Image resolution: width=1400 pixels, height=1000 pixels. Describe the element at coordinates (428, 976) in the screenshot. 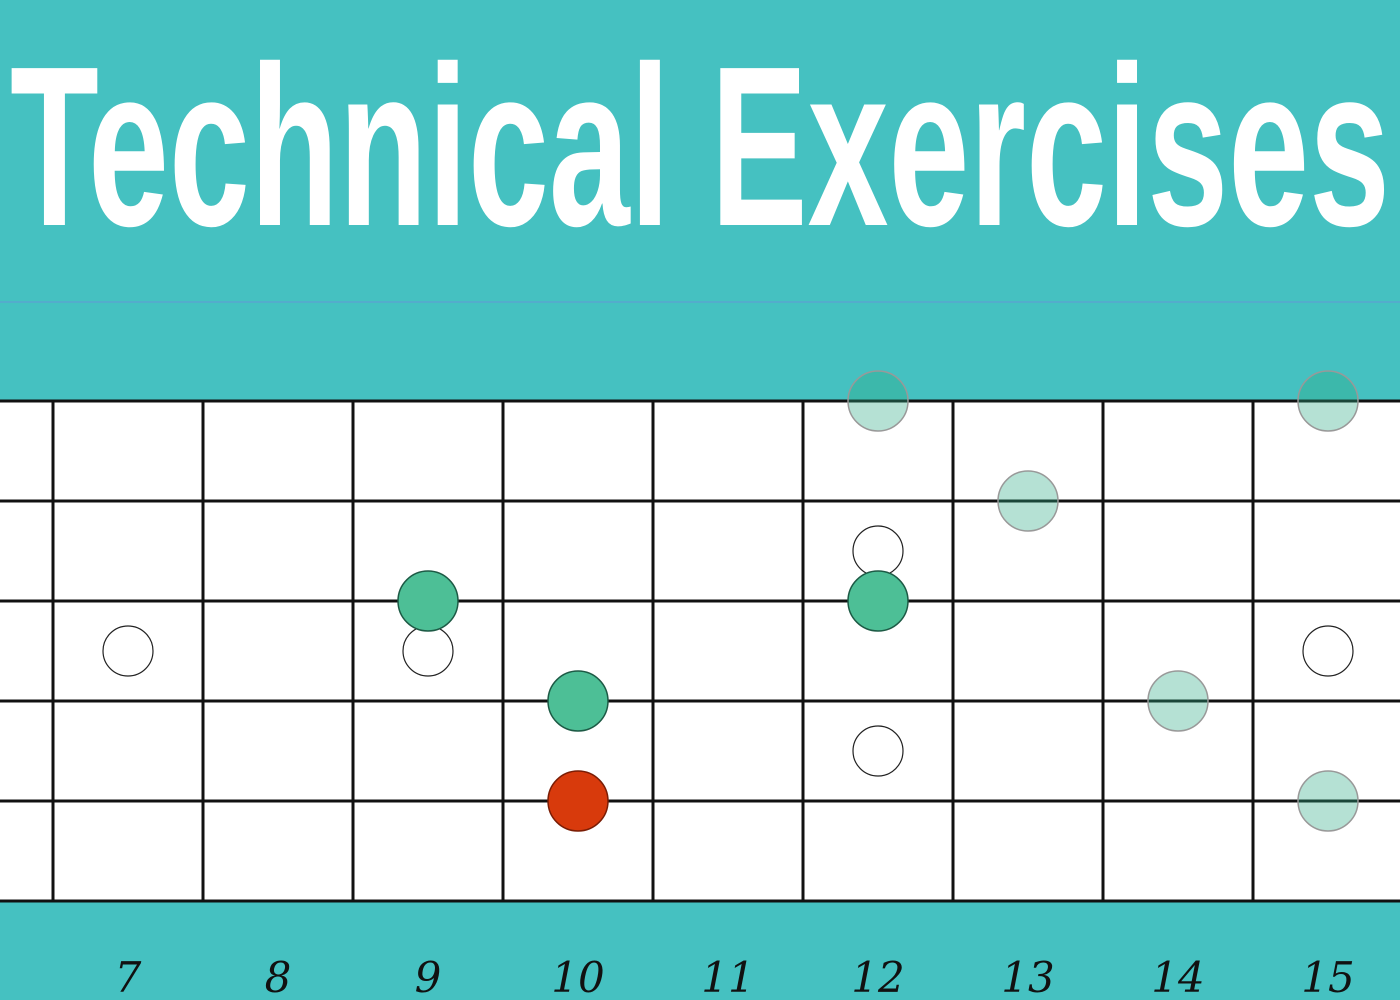

I see `fret-number: 9` at that location.